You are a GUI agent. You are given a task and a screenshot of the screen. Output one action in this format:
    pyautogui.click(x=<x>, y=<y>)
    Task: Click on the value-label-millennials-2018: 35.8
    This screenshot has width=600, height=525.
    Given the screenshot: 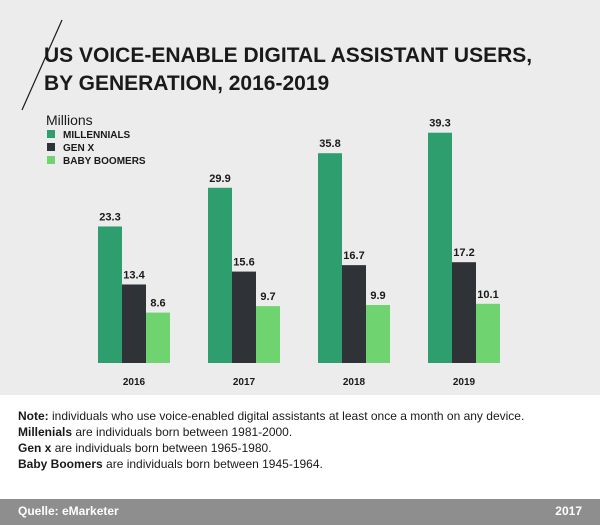 What is the action you would take?
    pyautogui.click(x=329, y=144)
    